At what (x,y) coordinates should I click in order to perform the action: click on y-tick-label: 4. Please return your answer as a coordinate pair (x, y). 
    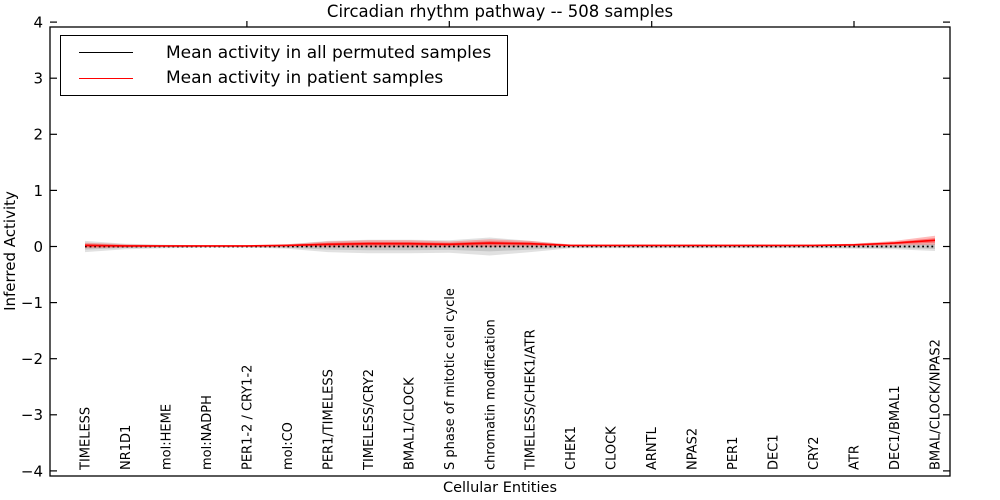
    Looking at the image, I should click on (38, 23).